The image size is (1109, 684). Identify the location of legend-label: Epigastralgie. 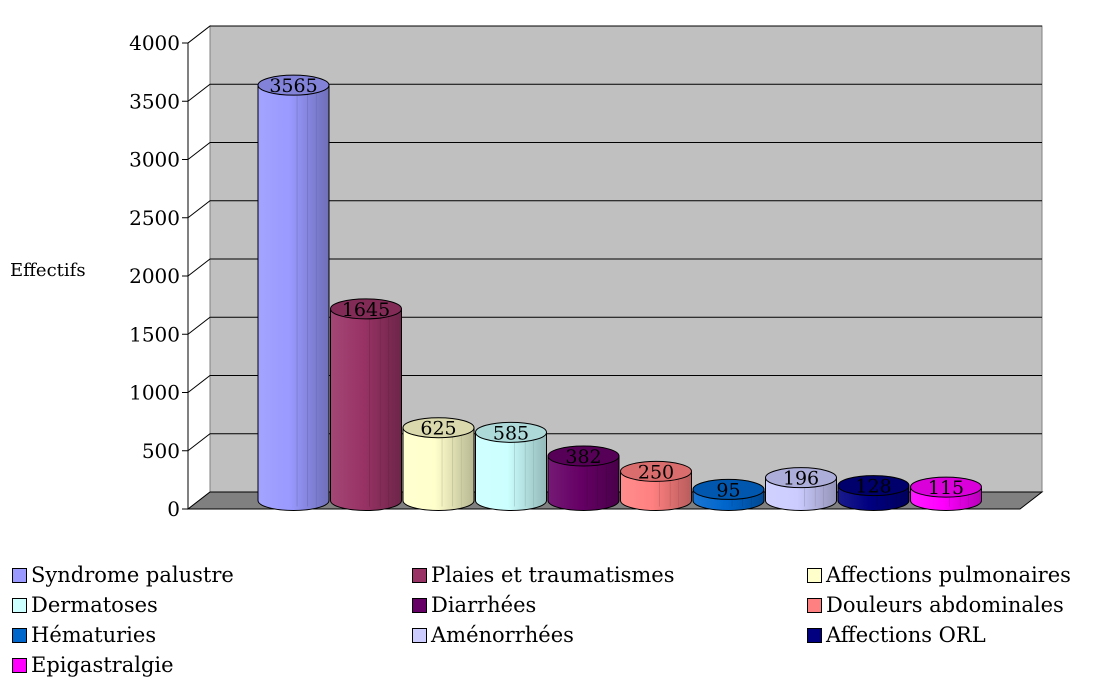
(102, 665).